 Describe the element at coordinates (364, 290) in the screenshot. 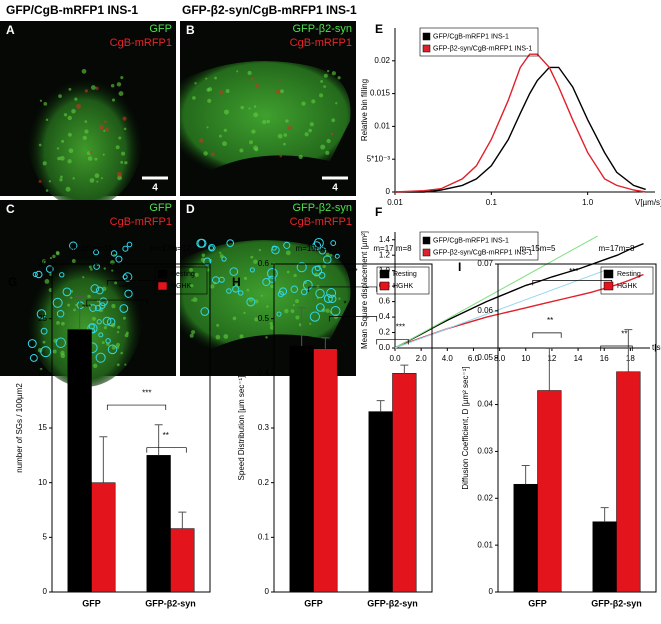

I see `y-axis-label: Mean Square displacement [µm²]` at that location.